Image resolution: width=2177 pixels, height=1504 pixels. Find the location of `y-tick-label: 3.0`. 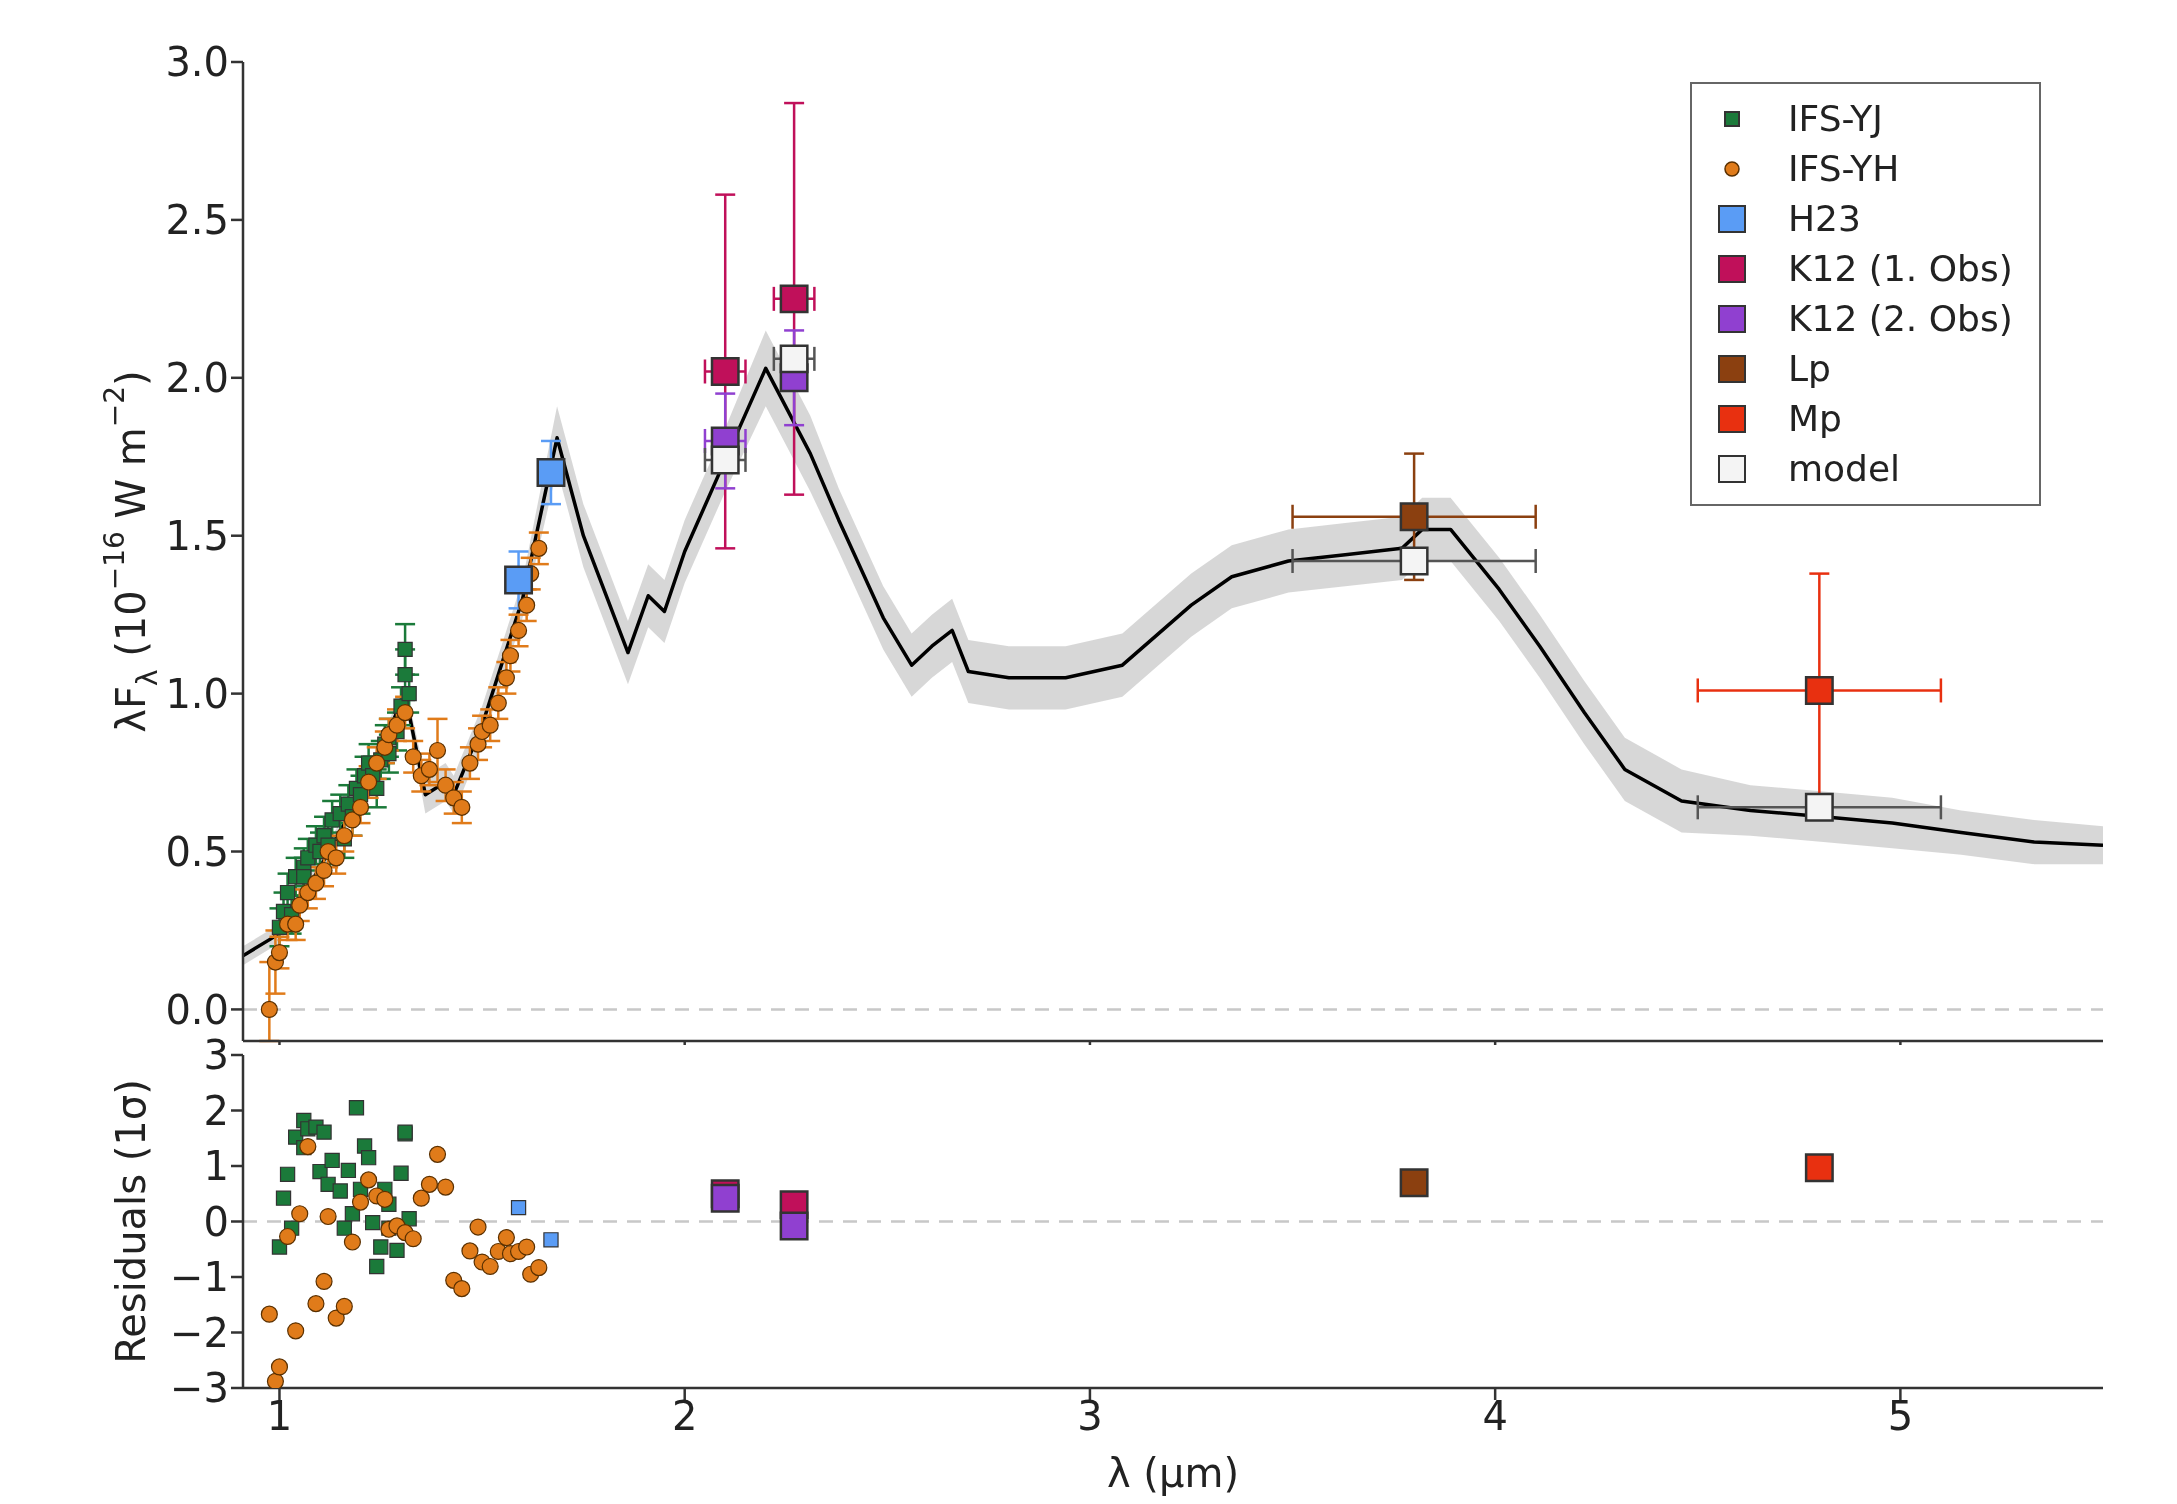

y-tick-label: 3.0 is located at coordinates (197, 62).